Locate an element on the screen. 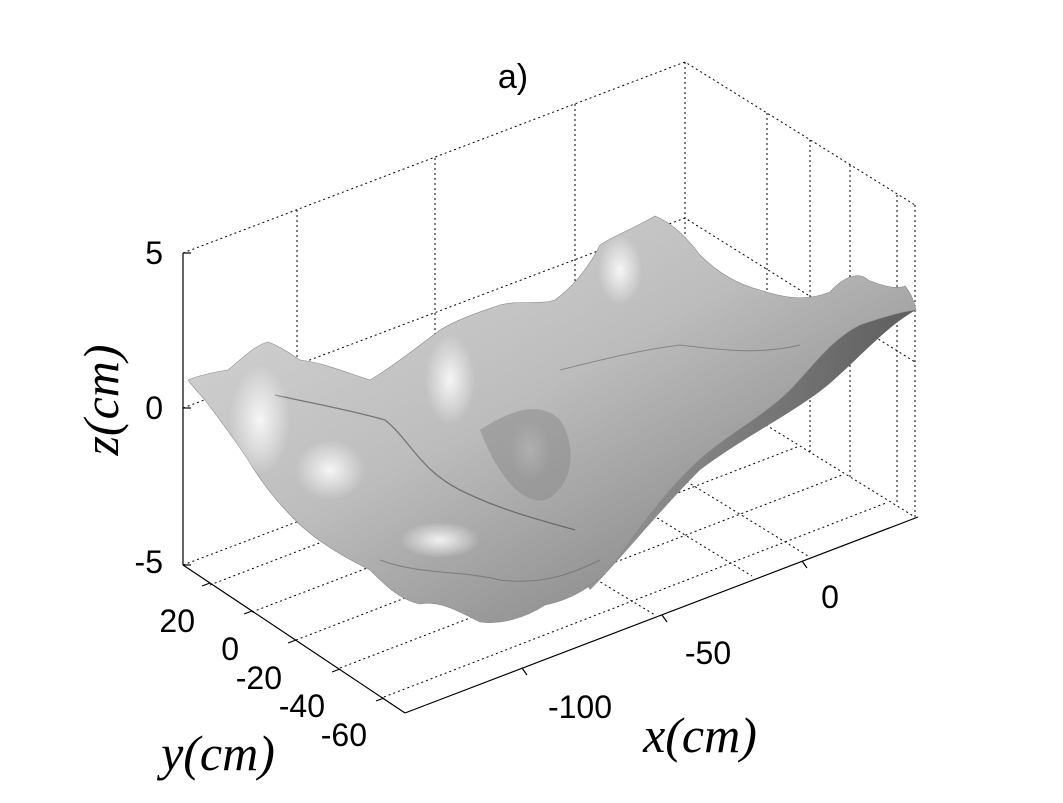 This screenshot has width=1063, height=803. x-tick-label-m100: -100 is located at coordinates (580, 707).